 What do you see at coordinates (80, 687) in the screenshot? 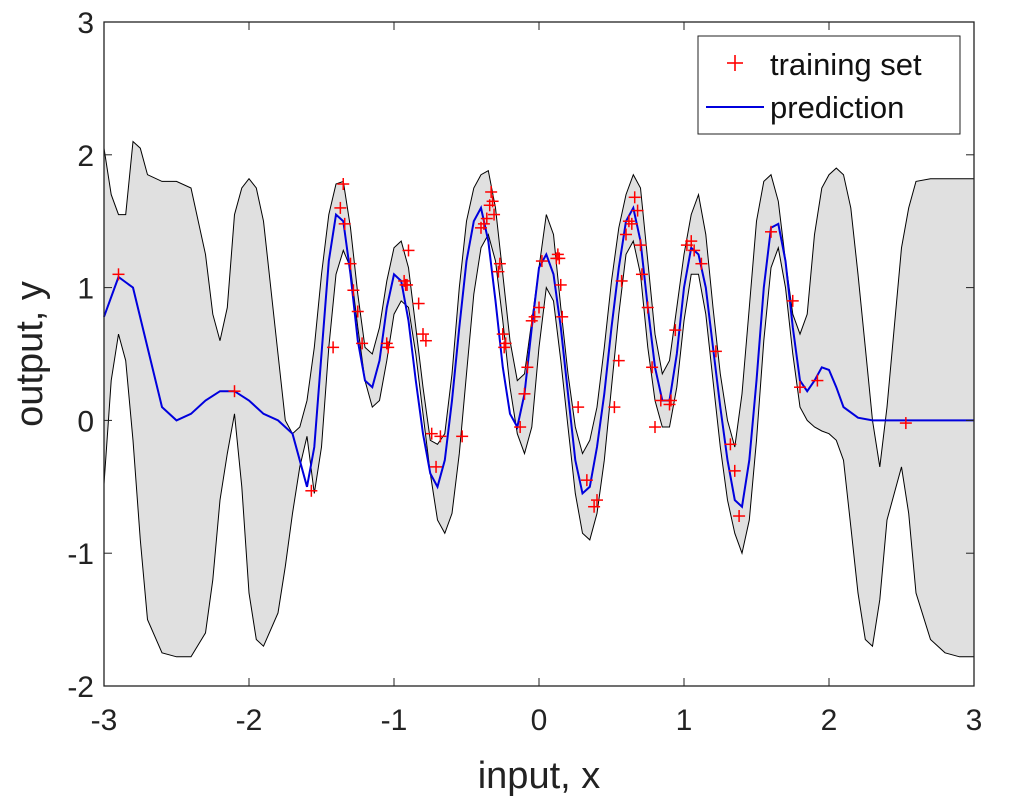
I see `y-tick-label: -2` at bounding box center [80, 687].